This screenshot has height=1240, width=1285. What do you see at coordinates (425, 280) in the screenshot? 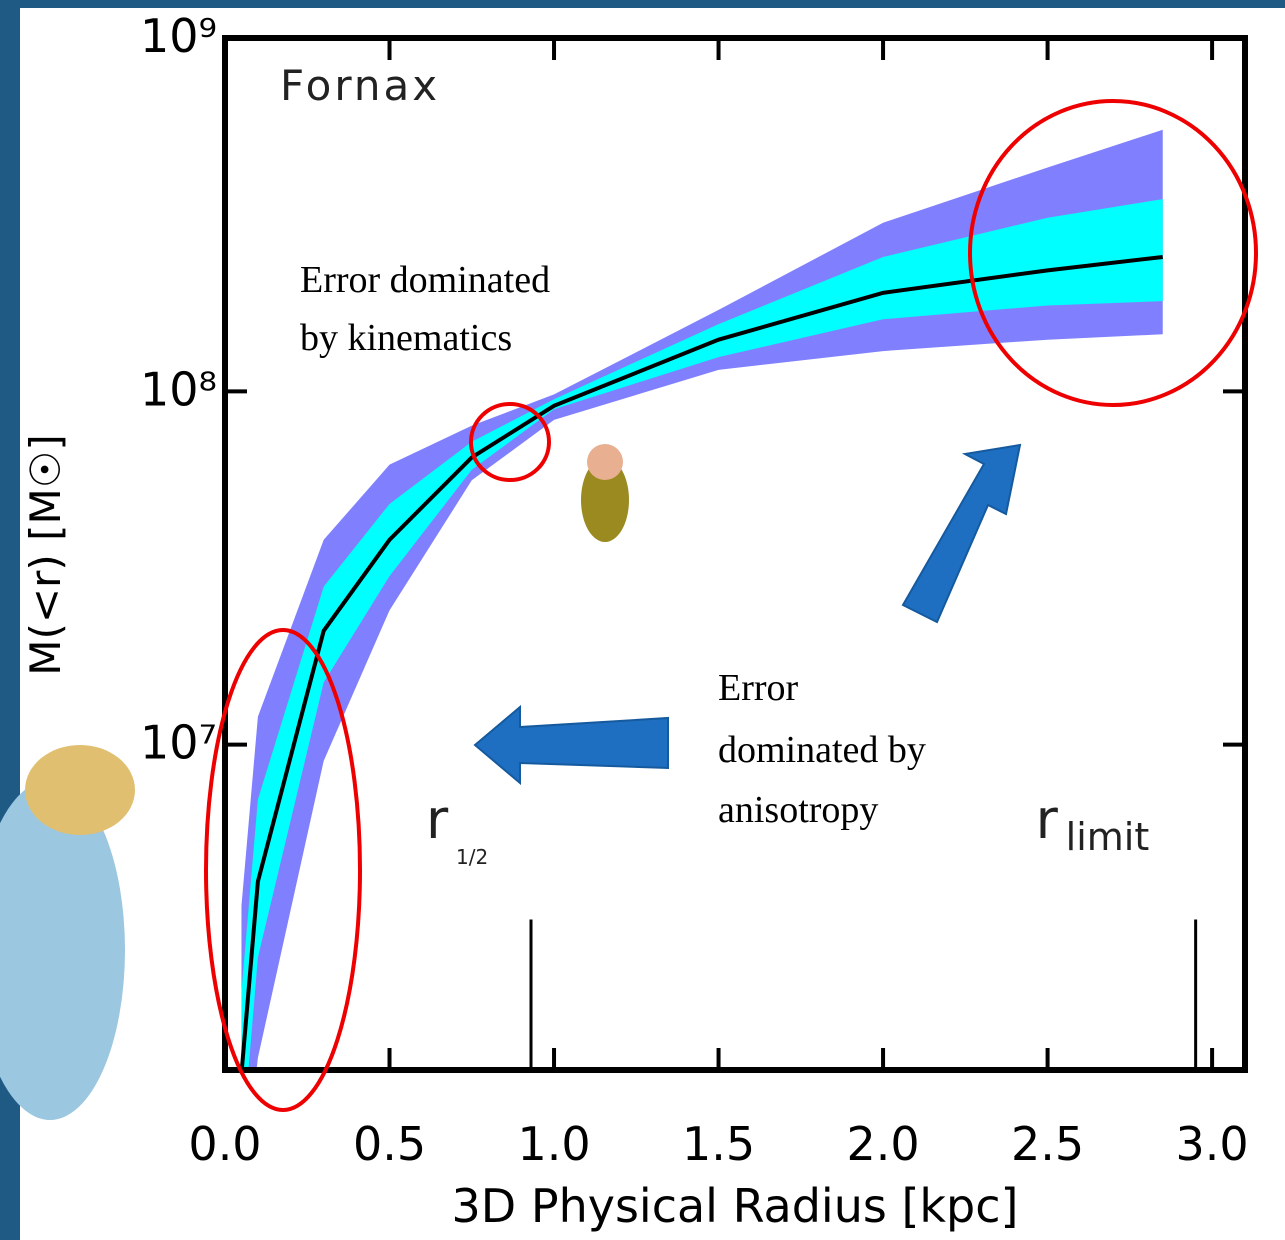
I see `annotation-line: Error dominated` at bounding box center [425, 280].